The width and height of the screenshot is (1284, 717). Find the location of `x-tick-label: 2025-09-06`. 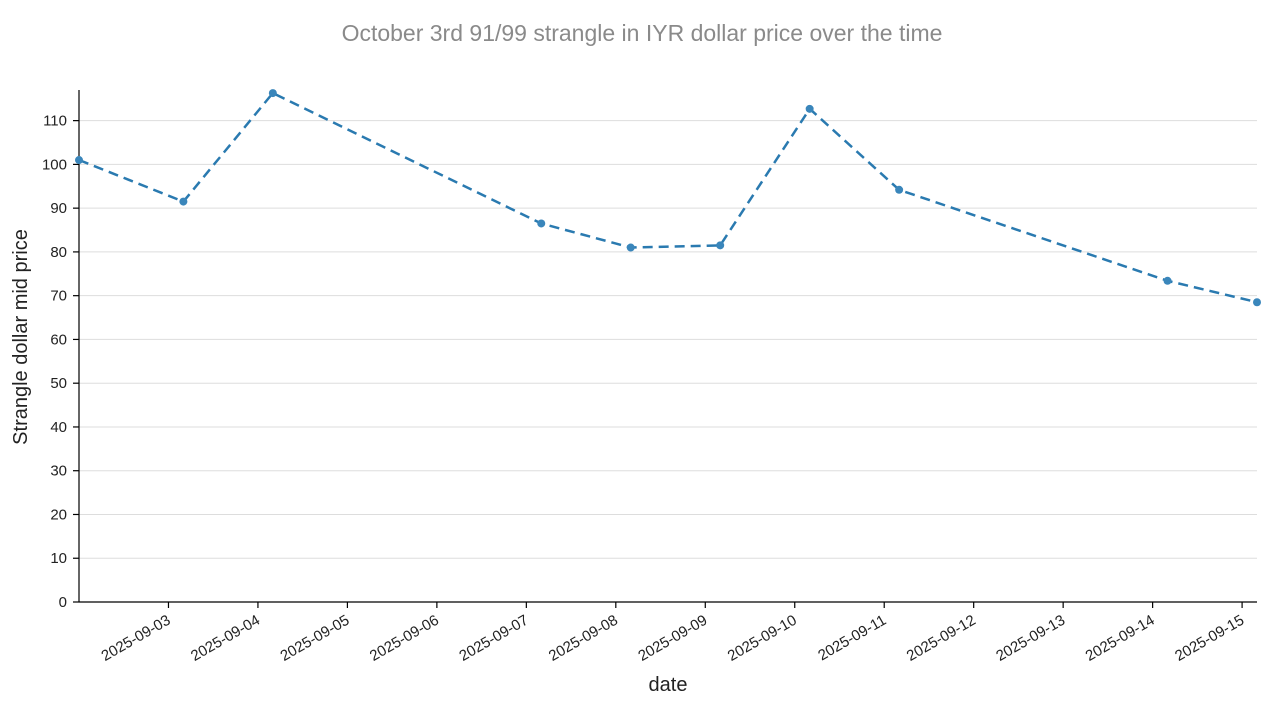

x-tick-label: 2025-09-06 is located at coordinates (404, 638).